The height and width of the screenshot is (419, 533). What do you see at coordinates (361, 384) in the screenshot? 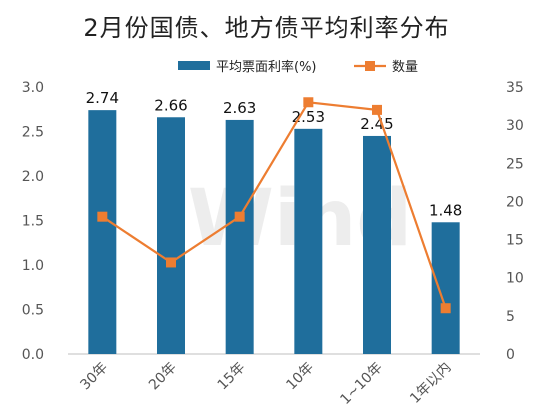
I see `x-tick-label: 1~10年` at bounding box center [361, 384].